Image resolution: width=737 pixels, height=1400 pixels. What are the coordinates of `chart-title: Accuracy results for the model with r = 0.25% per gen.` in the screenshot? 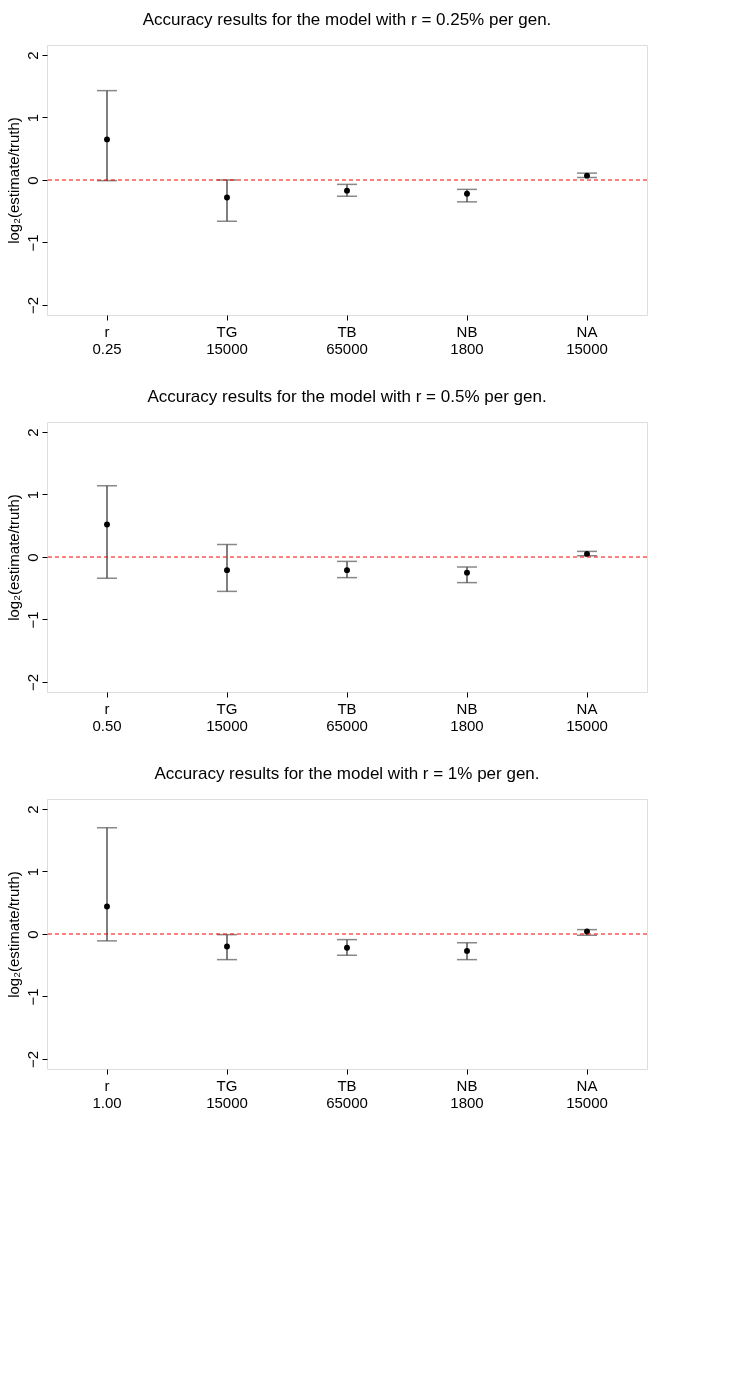 It's located at (347, 19).